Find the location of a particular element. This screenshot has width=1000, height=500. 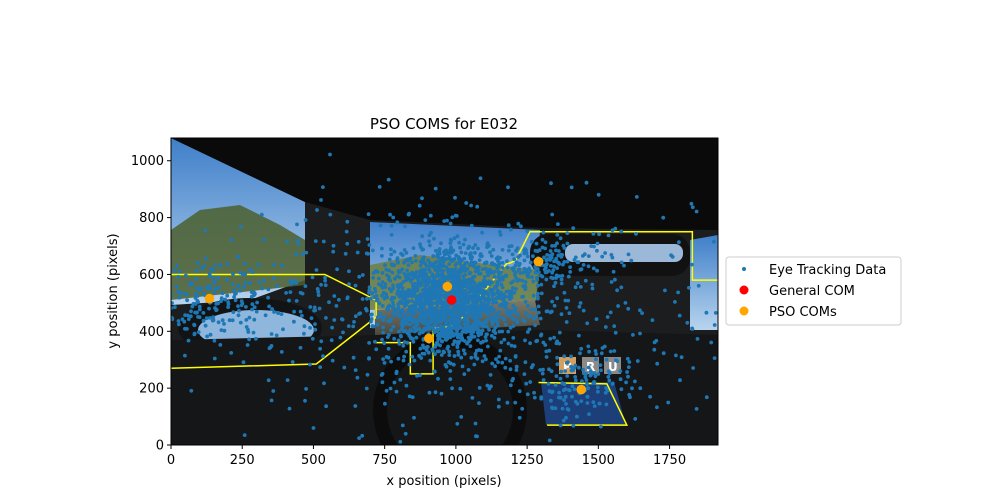

y-tick-label: 400 is located at coordinates (151, 332).